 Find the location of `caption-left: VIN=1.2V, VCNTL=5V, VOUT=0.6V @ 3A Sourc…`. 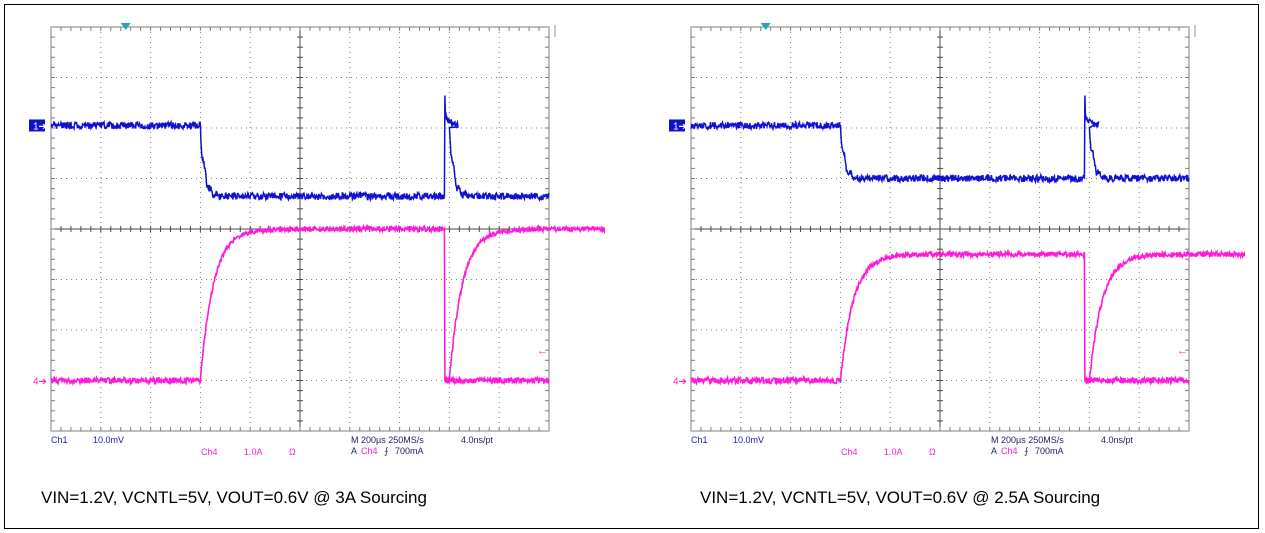

caption-left: VIN=1.2V, VCNTL=5V, VOUT=0.6V @ 3A Sourc… is located at coordinates (234, 497).